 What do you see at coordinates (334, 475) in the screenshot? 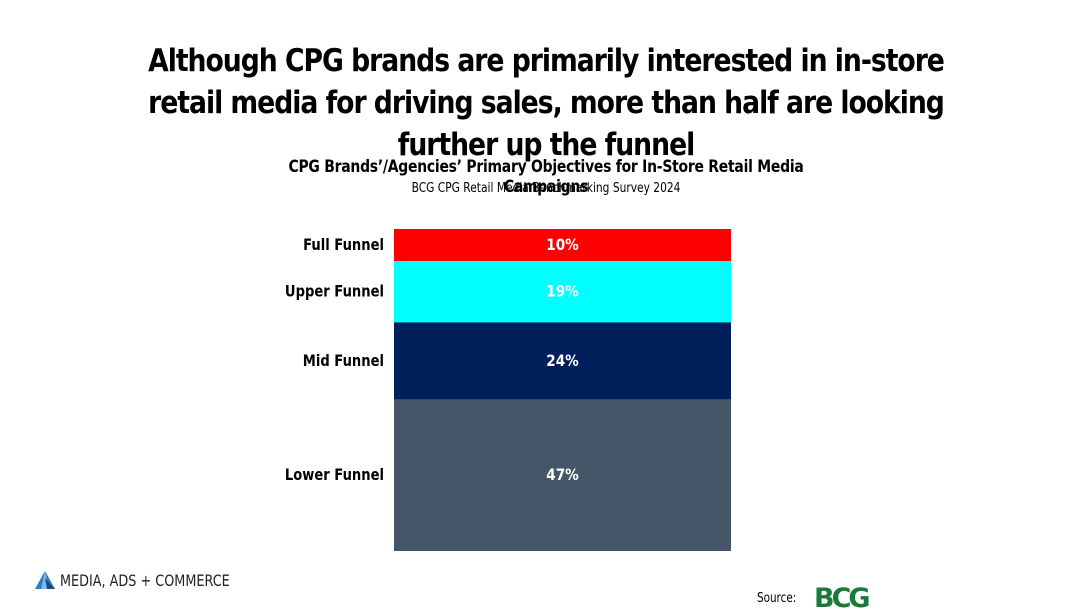
I see `category-label: Lower Funnel` at bounding box center [334, 475].